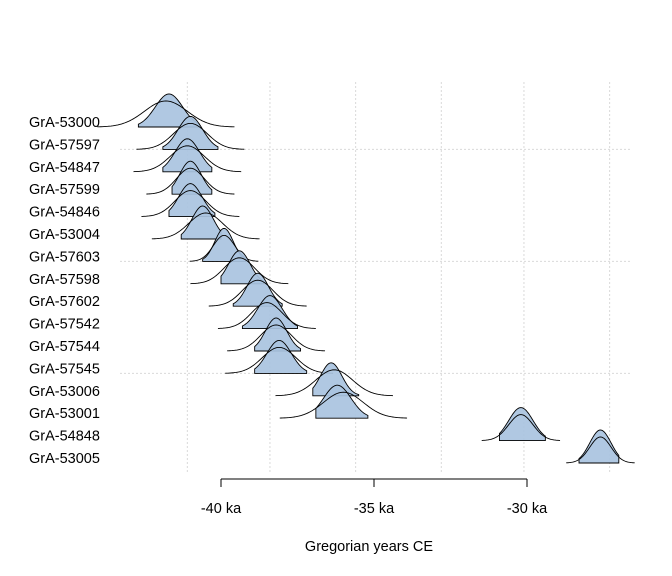 This screenshot has width=672, height=576. Describe the element at coordinates (369, 547) in the screenshot. I see `x-axis-title: Gregorian years CE` at that location.